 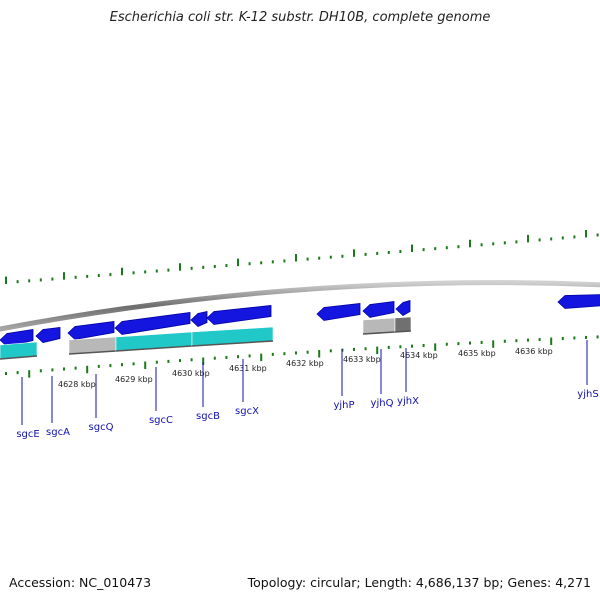 What do you see at coordinates (191, 373) in the screenshot?
I see `kbp-label: 4630 kbp` at bounding box center [191, 373].